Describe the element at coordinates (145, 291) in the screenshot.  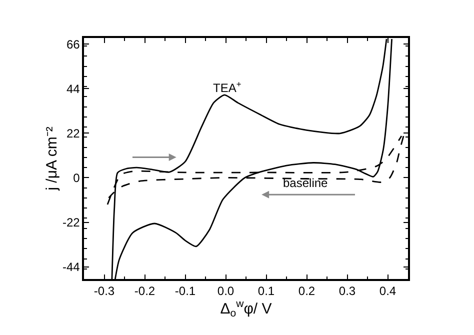
I see `x-tick-label: -0.2` at that location.